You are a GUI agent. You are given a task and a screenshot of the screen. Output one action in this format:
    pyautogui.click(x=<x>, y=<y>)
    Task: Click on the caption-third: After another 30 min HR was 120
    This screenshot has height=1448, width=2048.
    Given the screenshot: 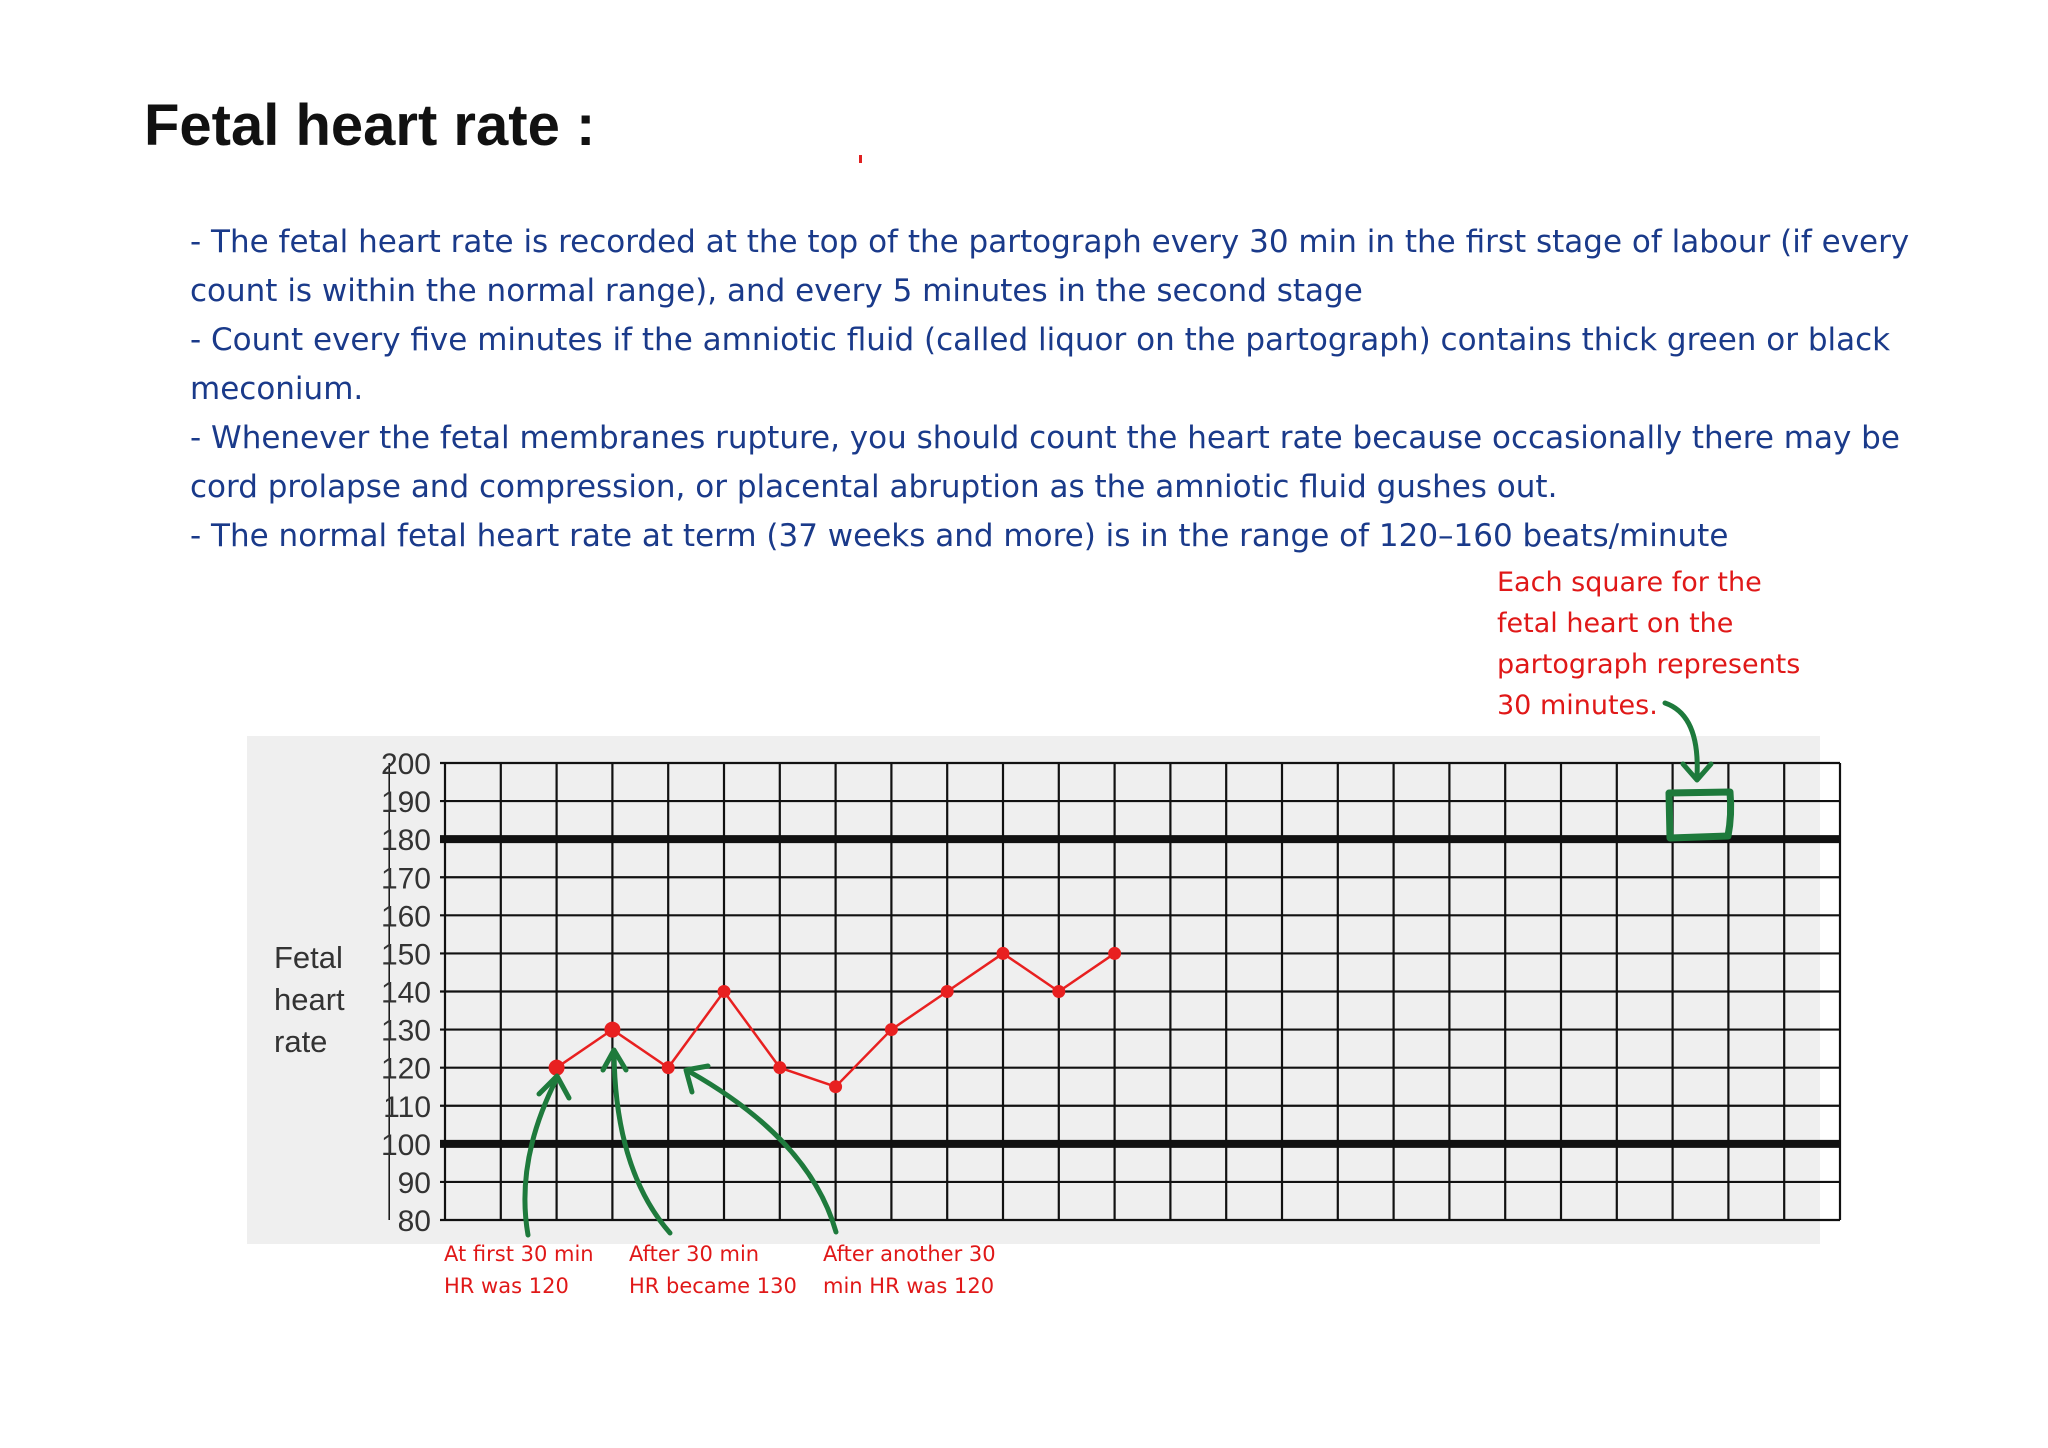 What is the action you would take?
    pyautogui.click(x=909, y=1270)
    